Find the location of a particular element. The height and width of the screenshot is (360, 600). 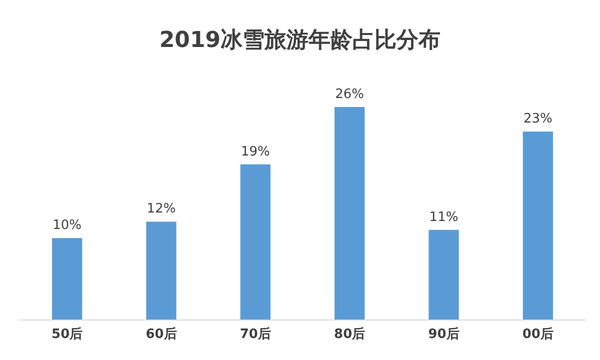

data-label: 26% is located at coordinates (349, 94).